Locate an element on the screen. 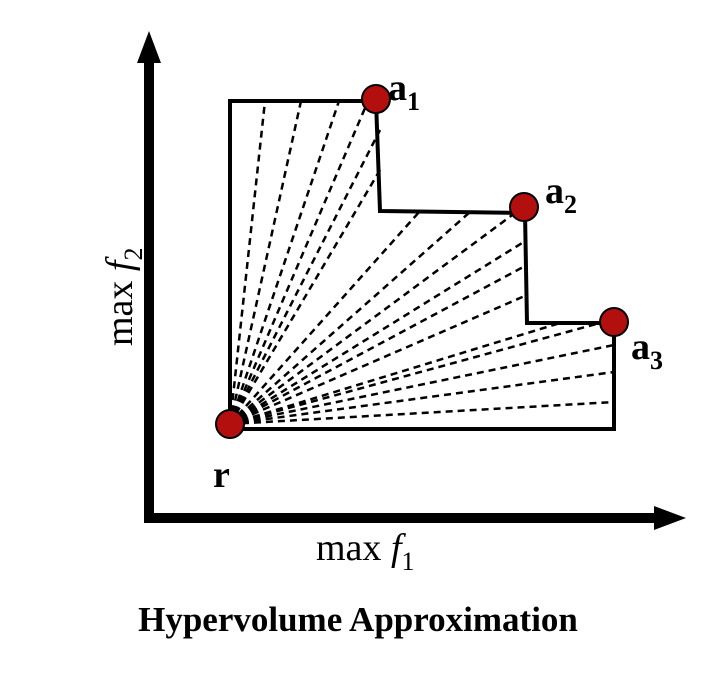  y-axis-label: max f2 is located at coordinates (123, 297).